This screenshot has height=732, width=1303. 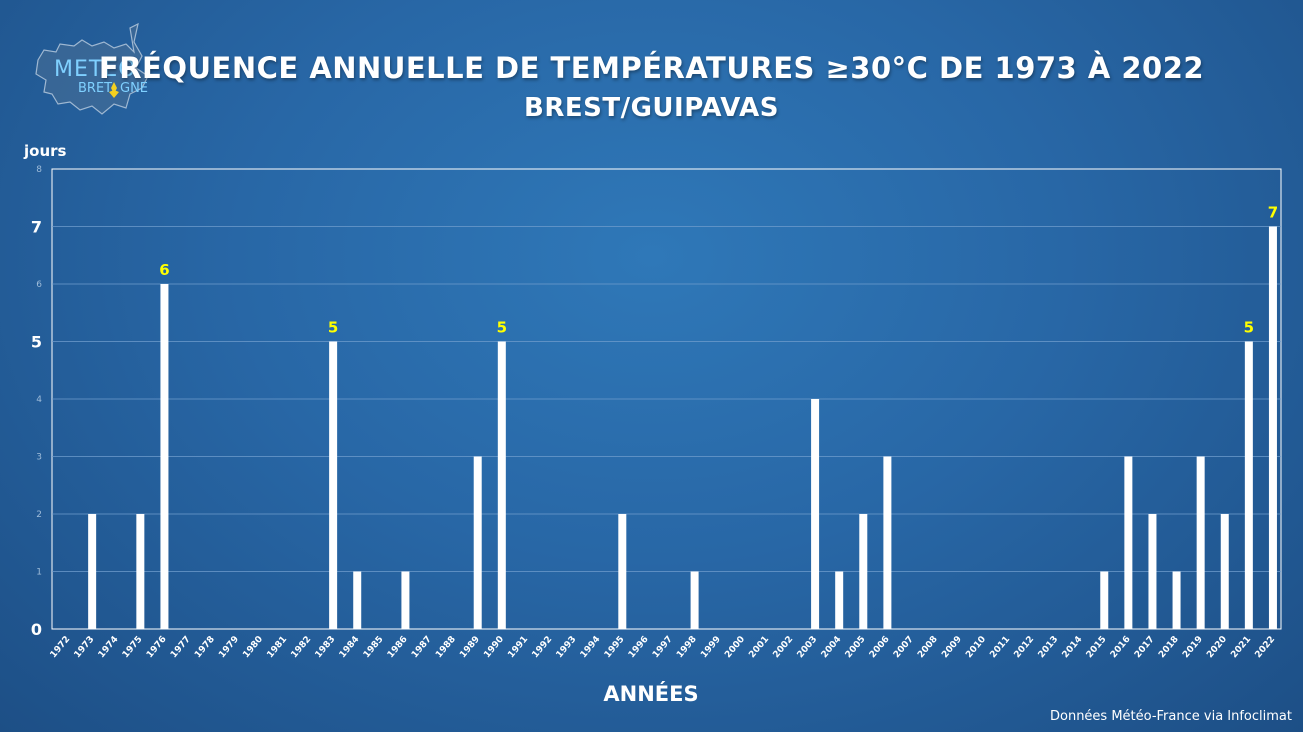 What do you see at coordinates (477, 542) in the screenshot?
I see `bar-1989` at bounding box center [477, 542].